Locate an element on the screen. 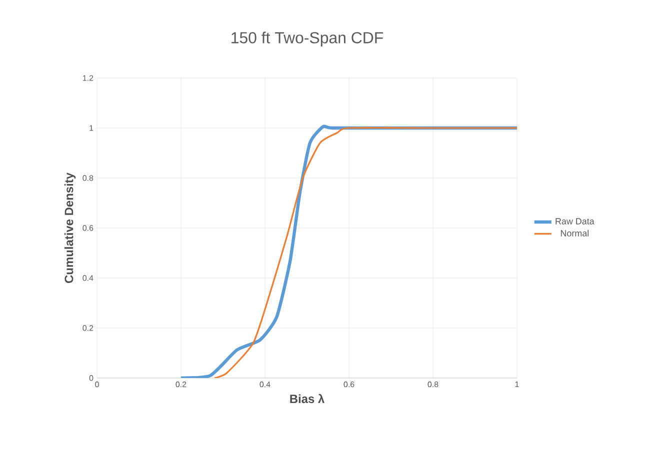 The width and height of the screenshot is (657, 463). legend-label: Normal is located at coordinates (574, 233).